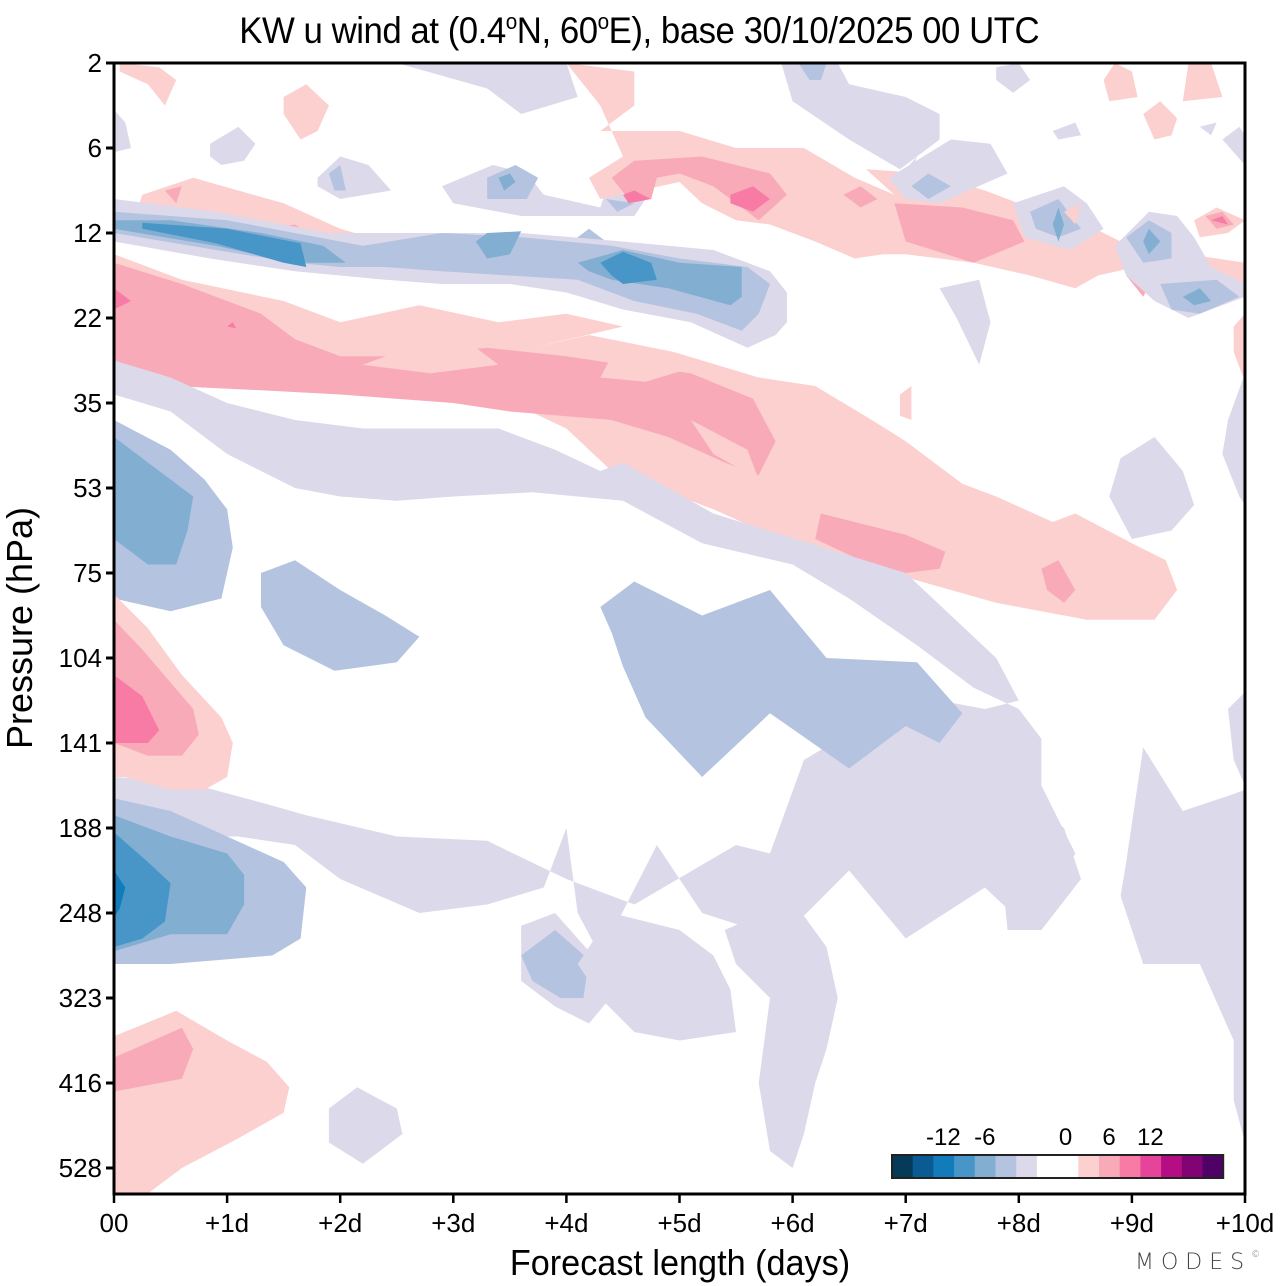 This screenshot has height=1286, width=1280. I want to click on x-tick-label: +6d, so click(793, 1223).